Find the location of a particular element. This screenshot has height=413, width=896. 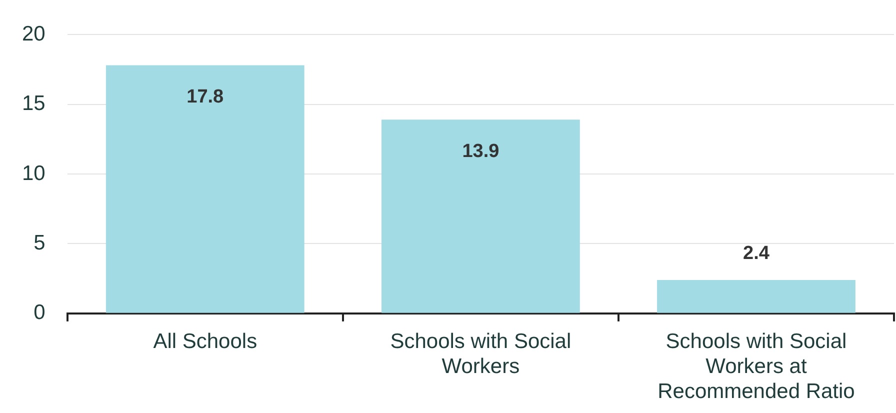

y-tick-label: 10 is located at coordinates (34, 173).